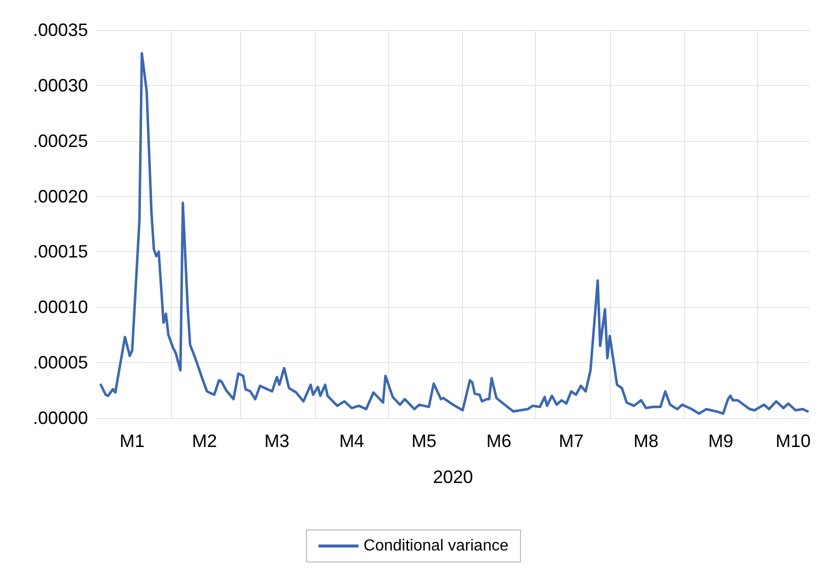  What do you see at coordinates (60, 30) in the screenshot?
I see `y-tick-label: .00035` at bounding box center [60, 30].